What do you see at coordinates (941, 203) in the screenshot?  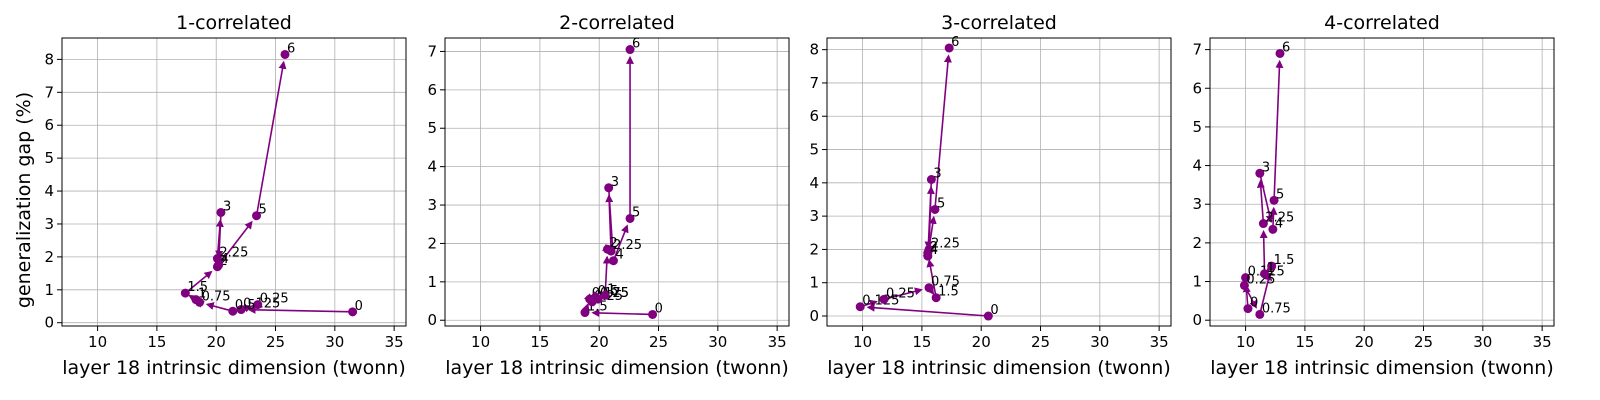 I see `point-label: 5` at bounding box center [941, 203].